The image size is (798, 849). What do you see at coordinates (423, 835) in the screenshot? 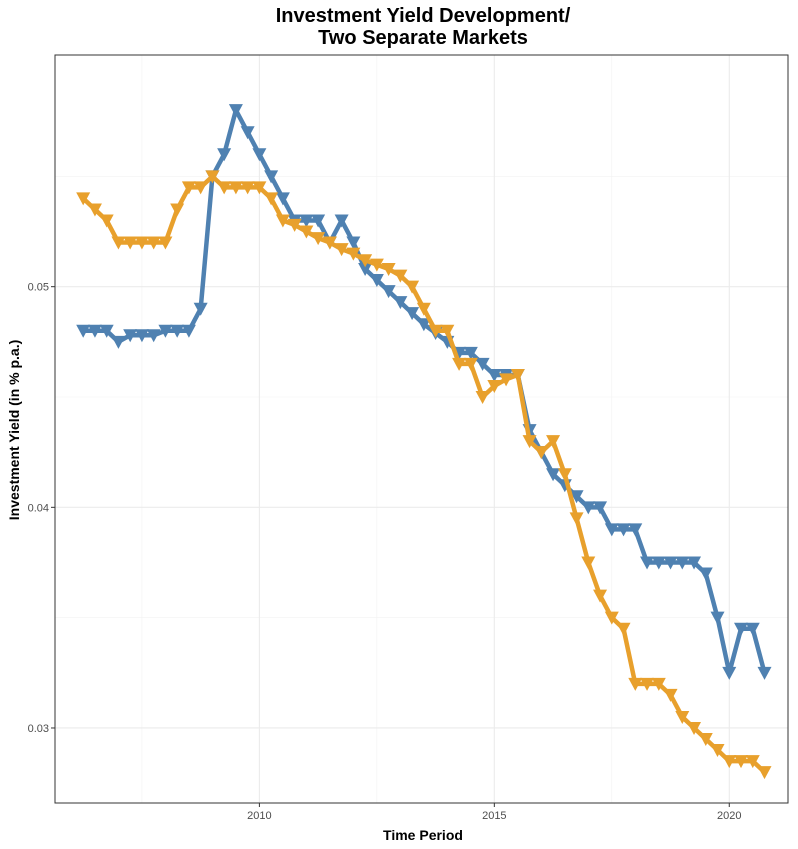
I see `x-axis-title: Time Period` at bounding box center [423, 835].